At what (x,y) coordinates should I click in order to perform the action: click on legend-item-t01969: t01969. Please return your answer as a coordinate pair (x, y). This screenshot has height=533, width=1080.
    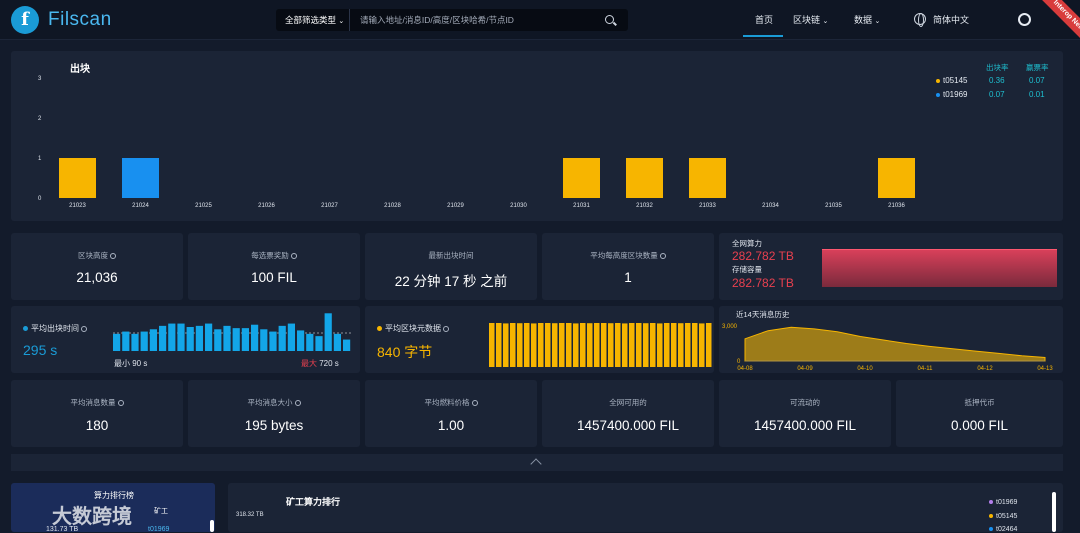
    Looking at the image, I should click on (951, 94).